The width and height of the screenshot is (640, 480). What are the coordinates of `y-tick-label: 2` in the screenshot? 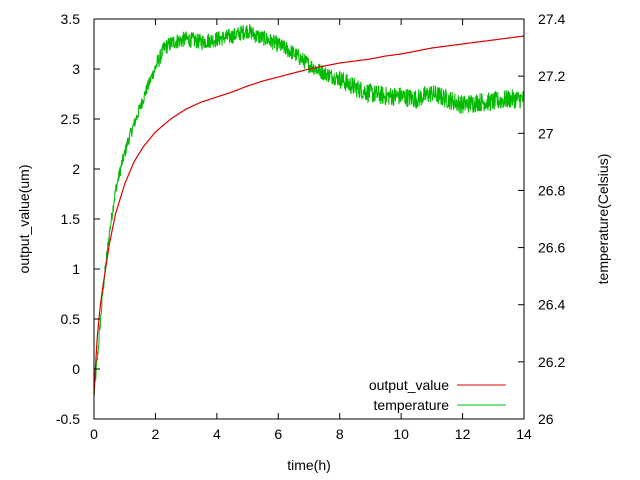 It's located at (76, 169).